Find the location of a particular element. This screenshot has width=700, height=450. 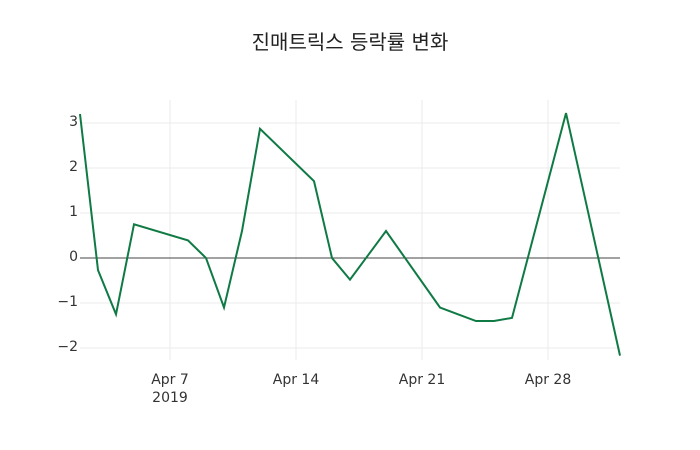

x-tick-label: Apr 14 is located at coordinates (296, 380).